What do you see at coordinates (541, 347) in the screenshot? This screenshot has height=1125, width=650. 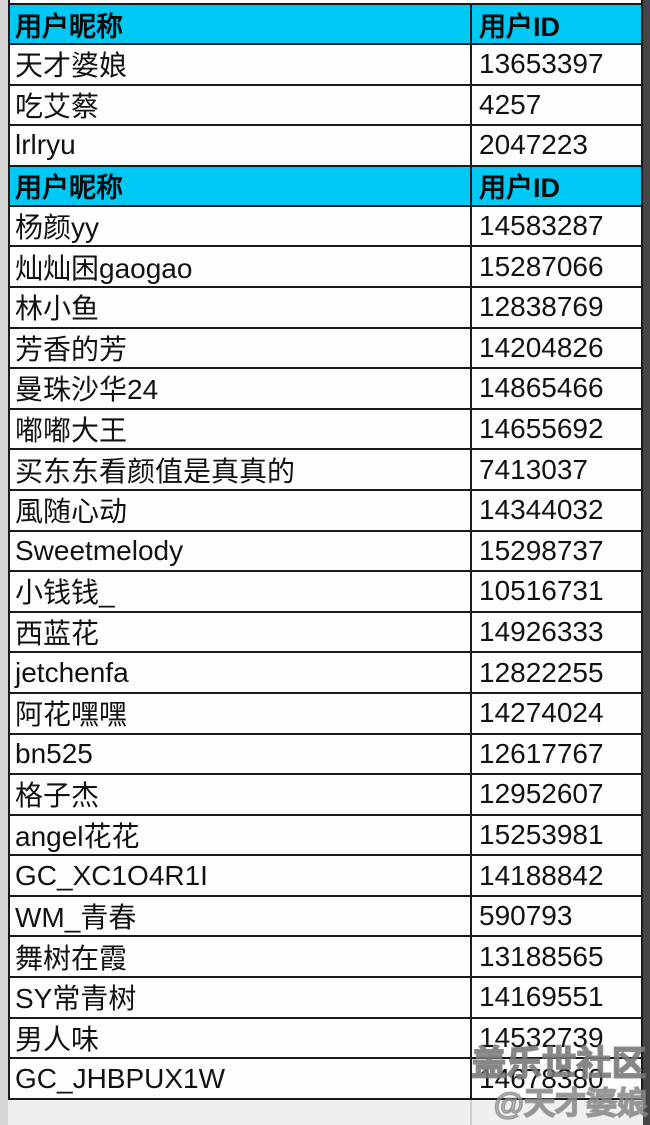 I see `user-id-cell: 14204826` at bounding box center [541, 347].